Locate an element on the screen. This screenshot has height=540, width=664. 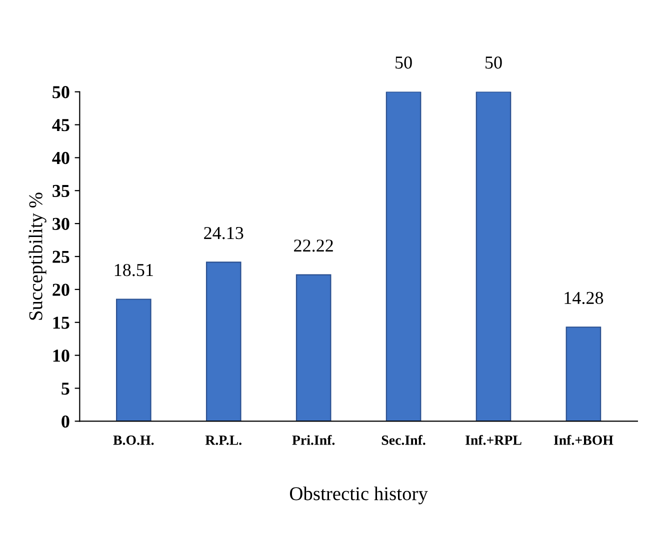
y-tick-label: 25 is located at coordinates (61, 256).